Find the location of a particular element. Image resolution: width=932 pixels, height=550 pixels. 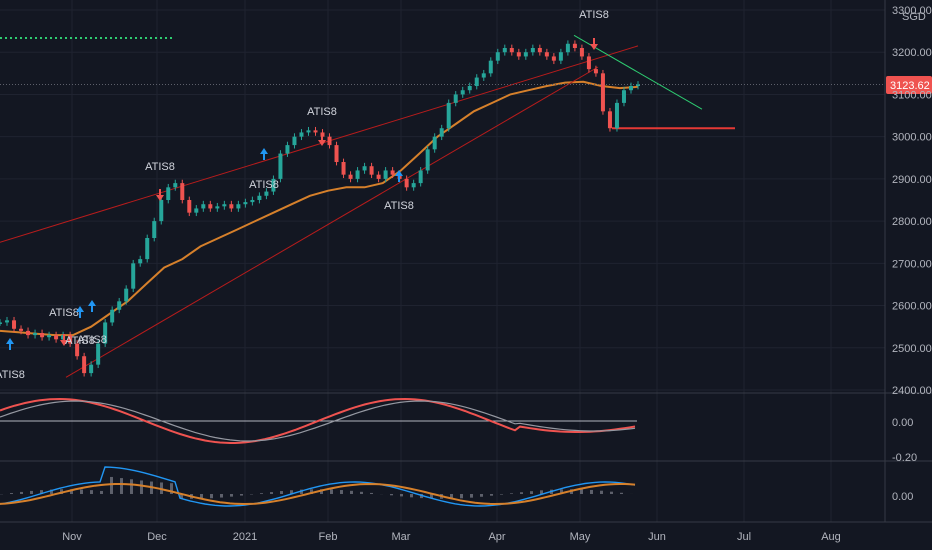

price-tick-label: 2400.00 is located at coordinates (912, 391).